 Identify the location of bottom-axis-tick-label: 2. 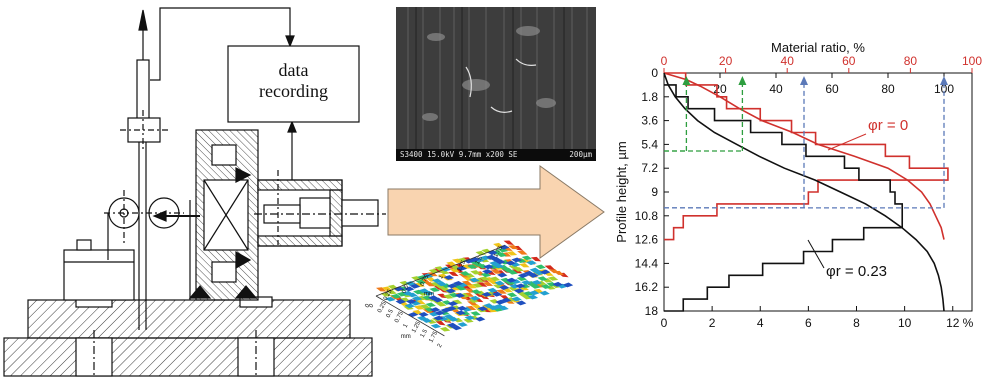
(712, 323).